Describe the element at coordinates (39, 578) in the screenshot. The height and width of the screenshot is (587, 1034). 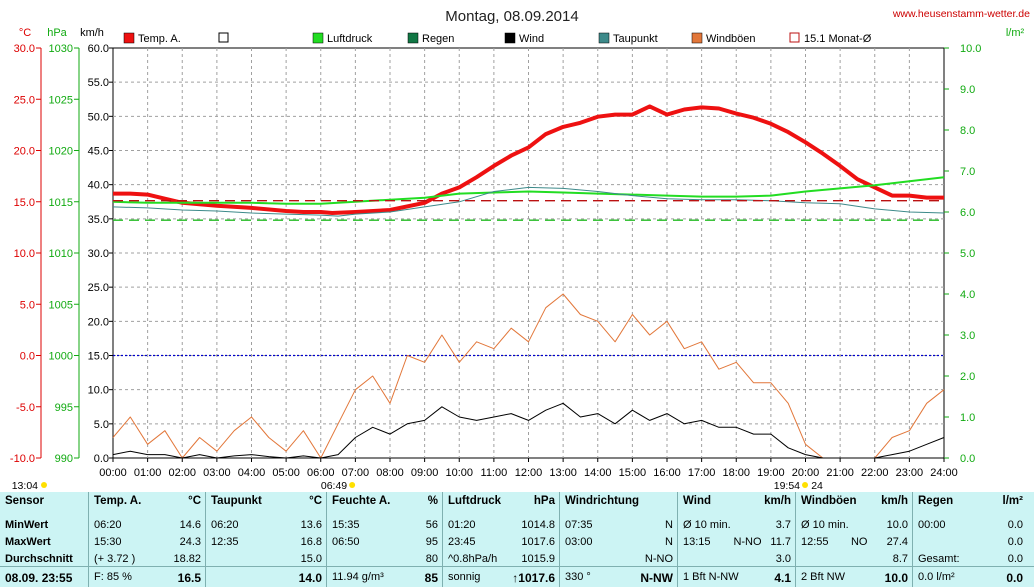
I see `cell-label: 08.09. 23:55` at that location.